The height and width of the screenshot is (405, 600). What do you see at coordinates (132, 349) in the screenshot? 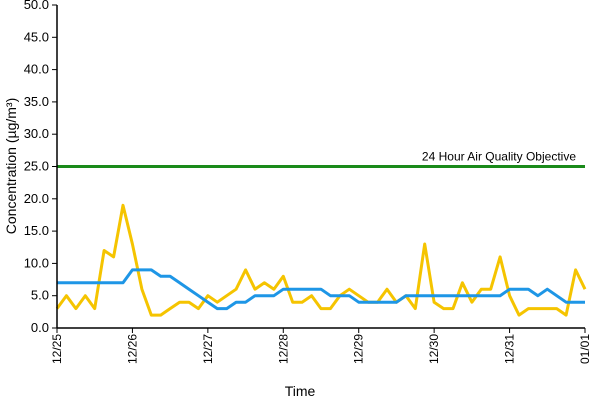
I see `x-tick-label: 12/26` at bounding box center [132, 349].